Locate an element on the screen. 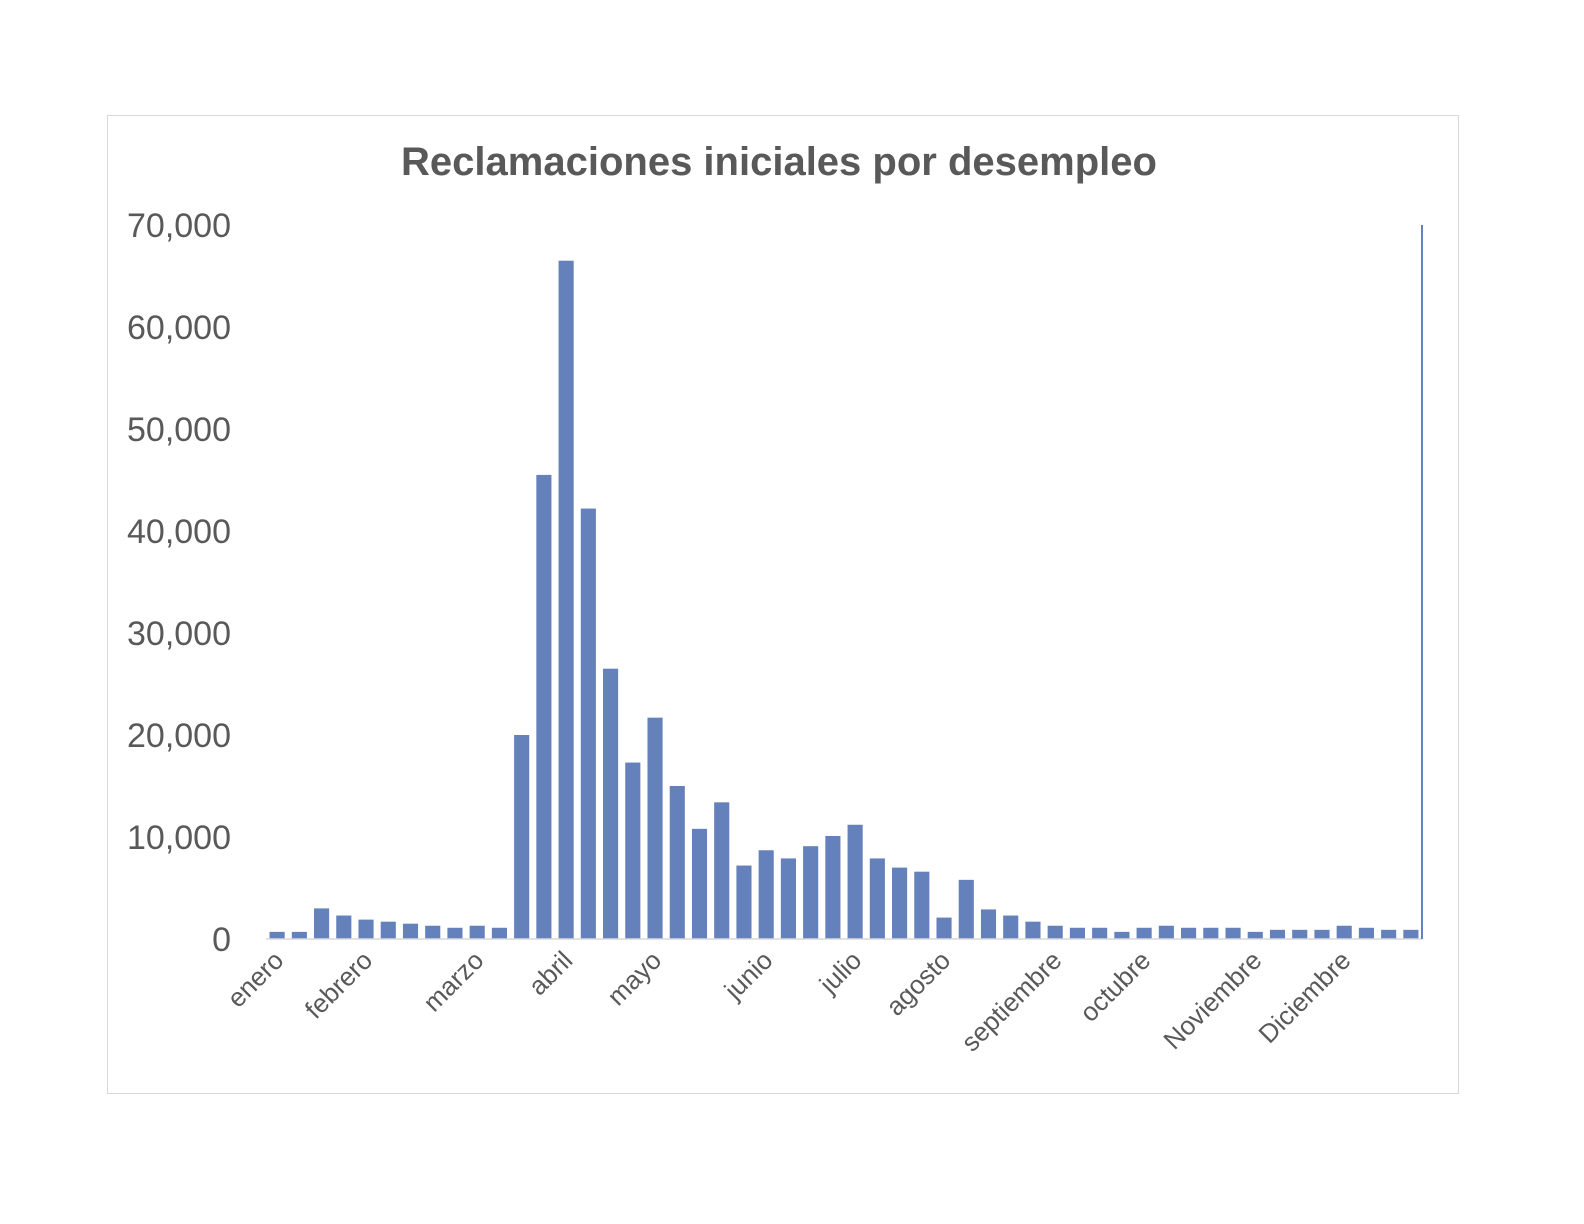  x-tick-label: mayo is located at coordinates (634, 978).